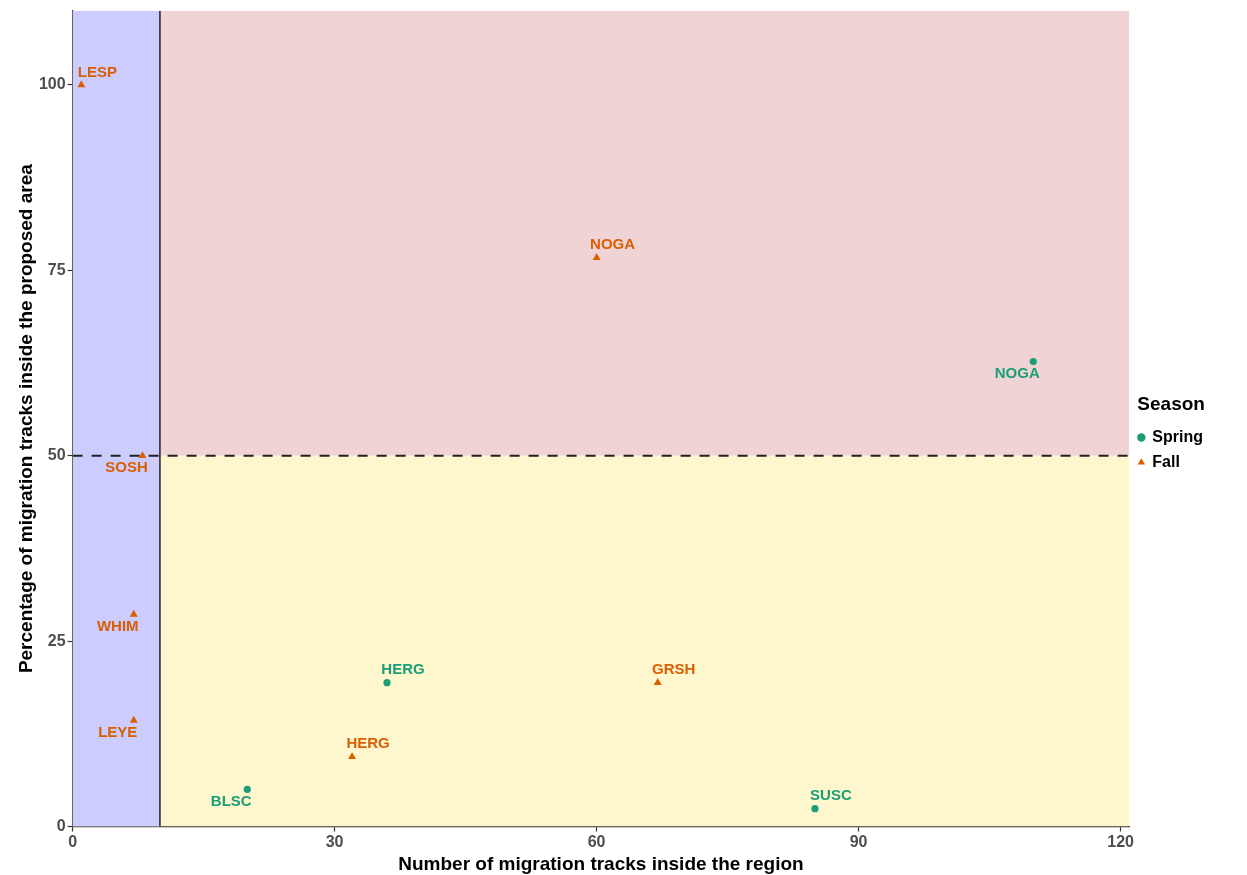 The image size is (1247, 875). Describe the element at coordinates (56, 269) in the screenshot. I see `y-tick-label: 75` at that location.